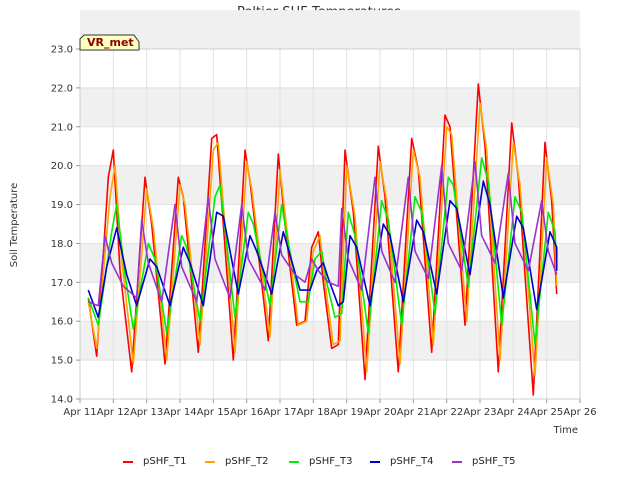 This screenshot has width=640, height=480. What do you see at coordinates (14, 225) in the screenshot?
I see `y-axis-label: Soil Temperature` at bounding box center [14, 225].